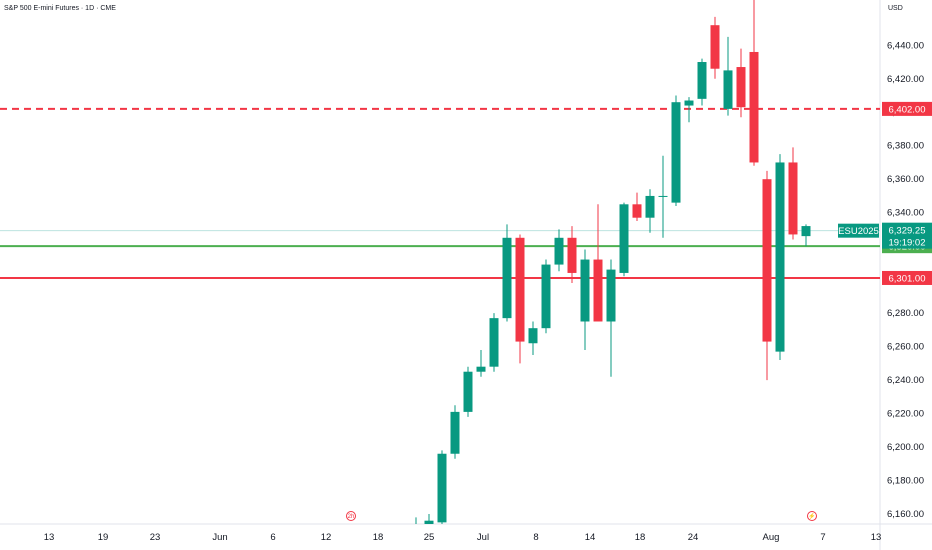  Describe the element at coordinates (326, 537) in the screenshot. I see `x-tick-label: 12` at that location.